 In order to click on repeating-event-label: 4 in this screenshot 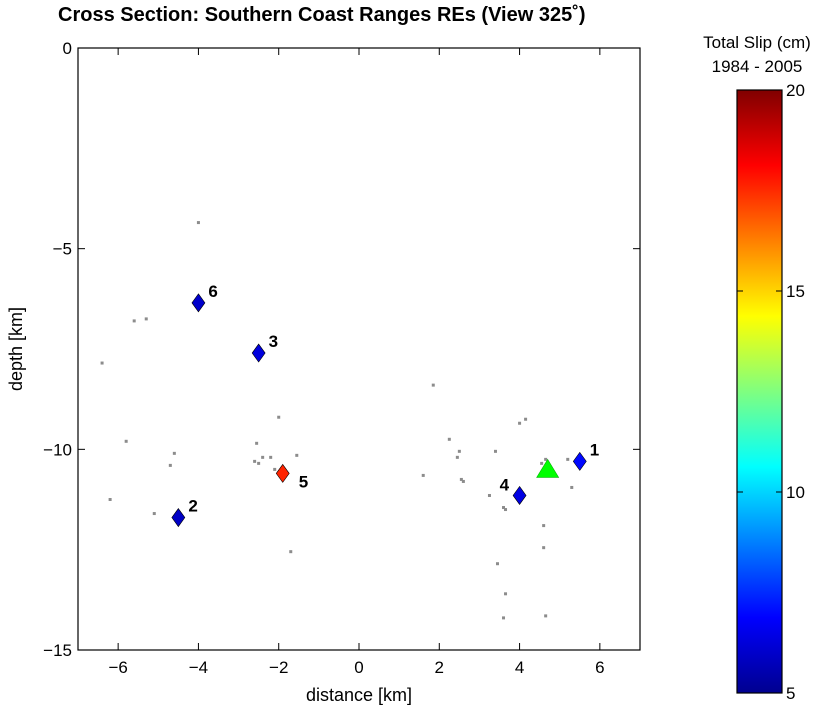, I will do `click(505, 484)`.